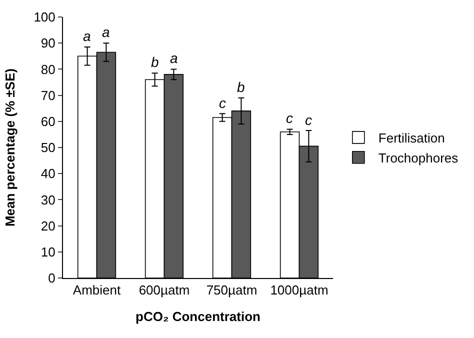 Image resolution: width=474 pixels, height=338 pixels. I want to click on y-tick-label: 30, so click(48, 200).